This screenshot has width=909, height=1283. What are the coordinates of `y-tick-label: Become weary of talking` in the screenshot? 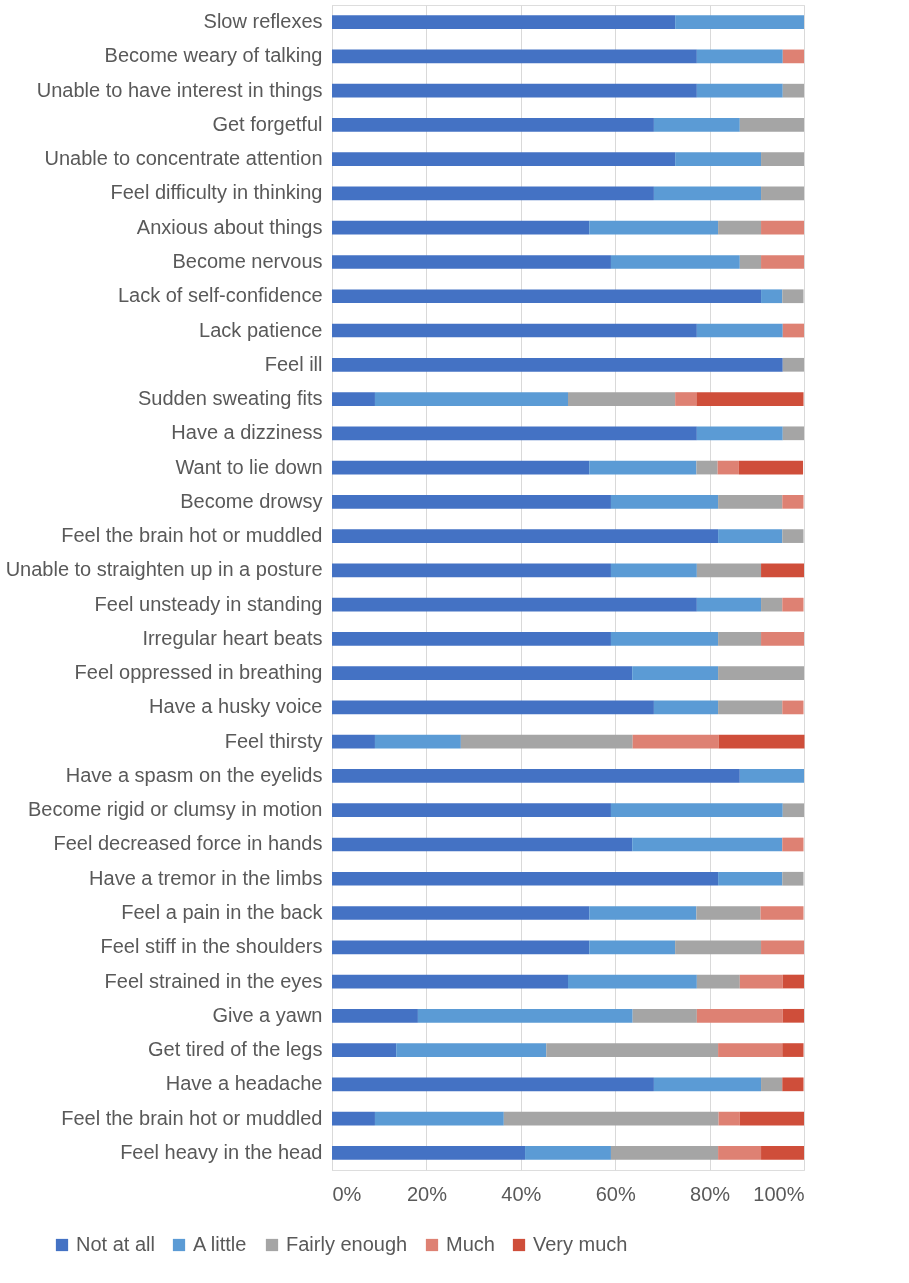 It's located at (213, 55).